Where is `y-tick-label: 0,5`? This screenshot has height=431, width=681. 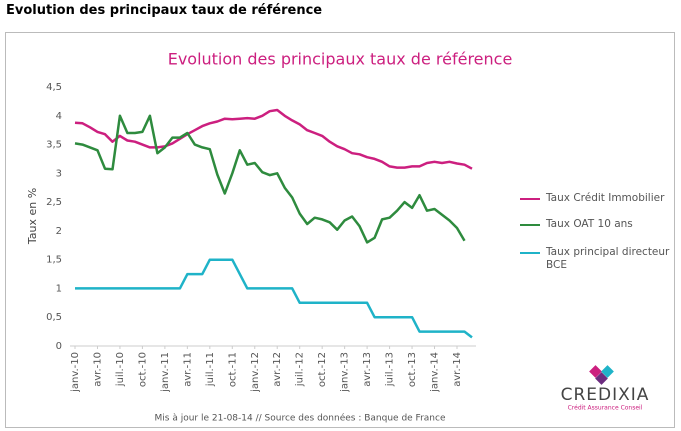 y-tick-label: 0,5 is located at coordinates (54, 317).